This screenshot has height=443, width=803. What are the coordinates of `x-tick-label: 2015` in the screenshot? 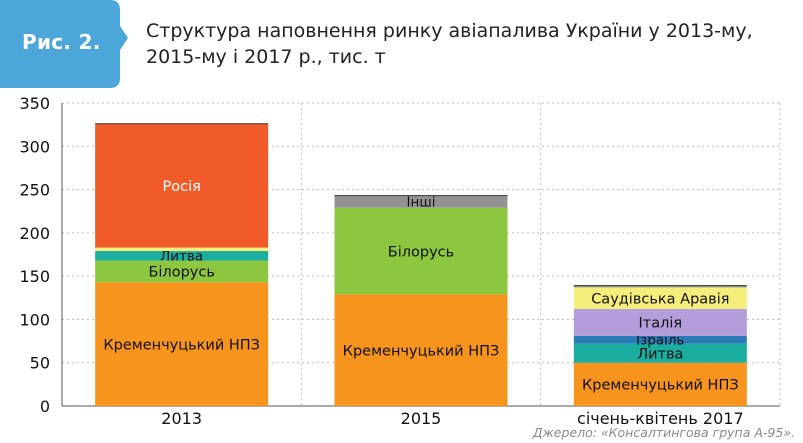 It's located at (421, 418).